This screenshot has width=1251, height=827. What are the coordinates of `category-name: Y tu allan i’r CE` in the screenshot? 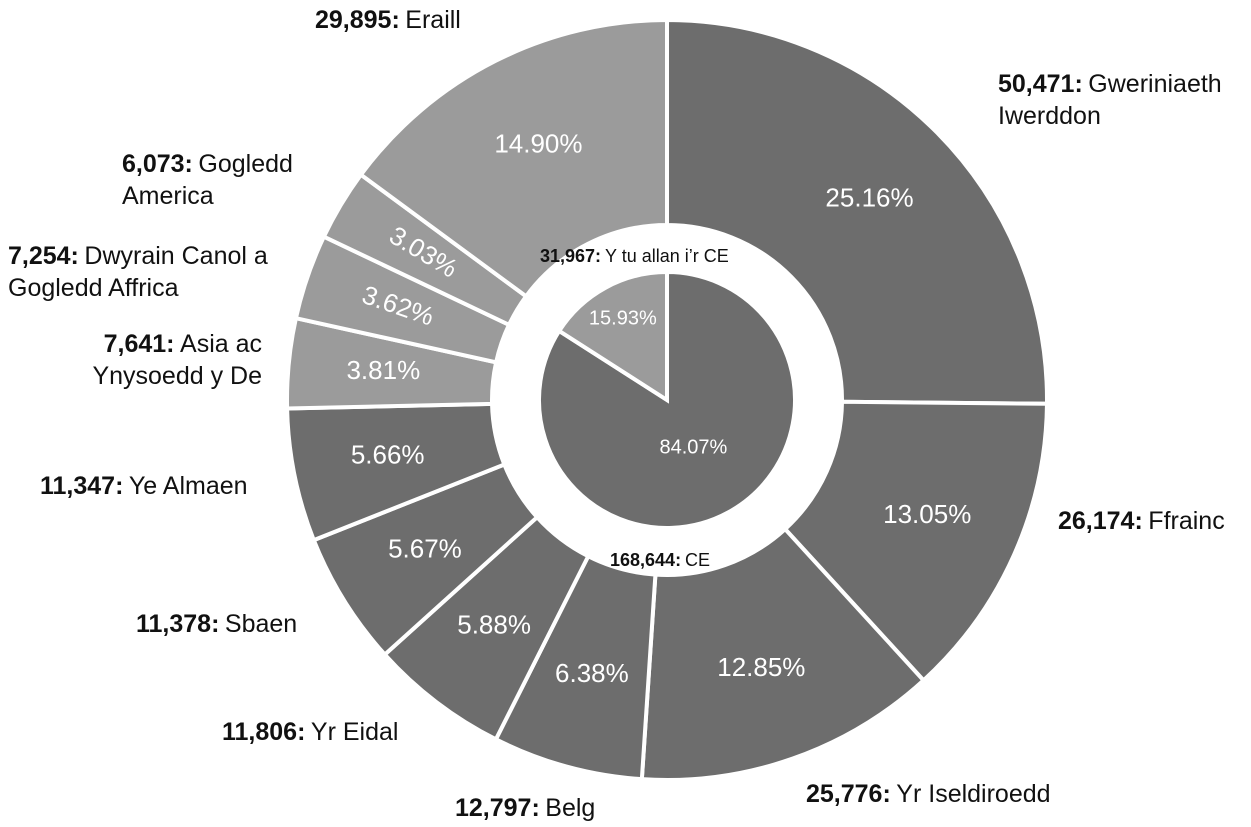 It's located at (667, 256).